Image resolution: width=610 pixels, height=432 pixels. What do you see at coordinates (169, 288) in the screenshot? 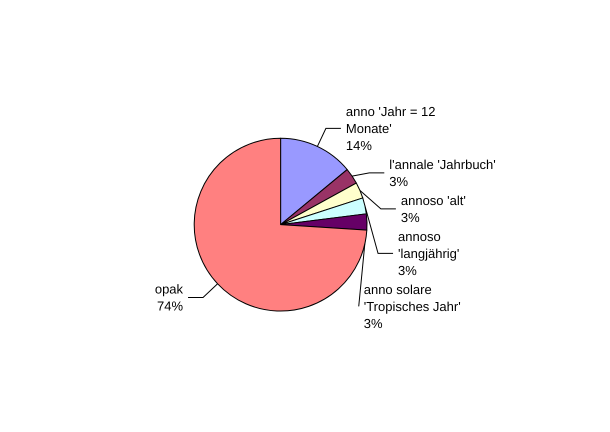
I see `slice-label: opak` at bounding box center [169, 288].